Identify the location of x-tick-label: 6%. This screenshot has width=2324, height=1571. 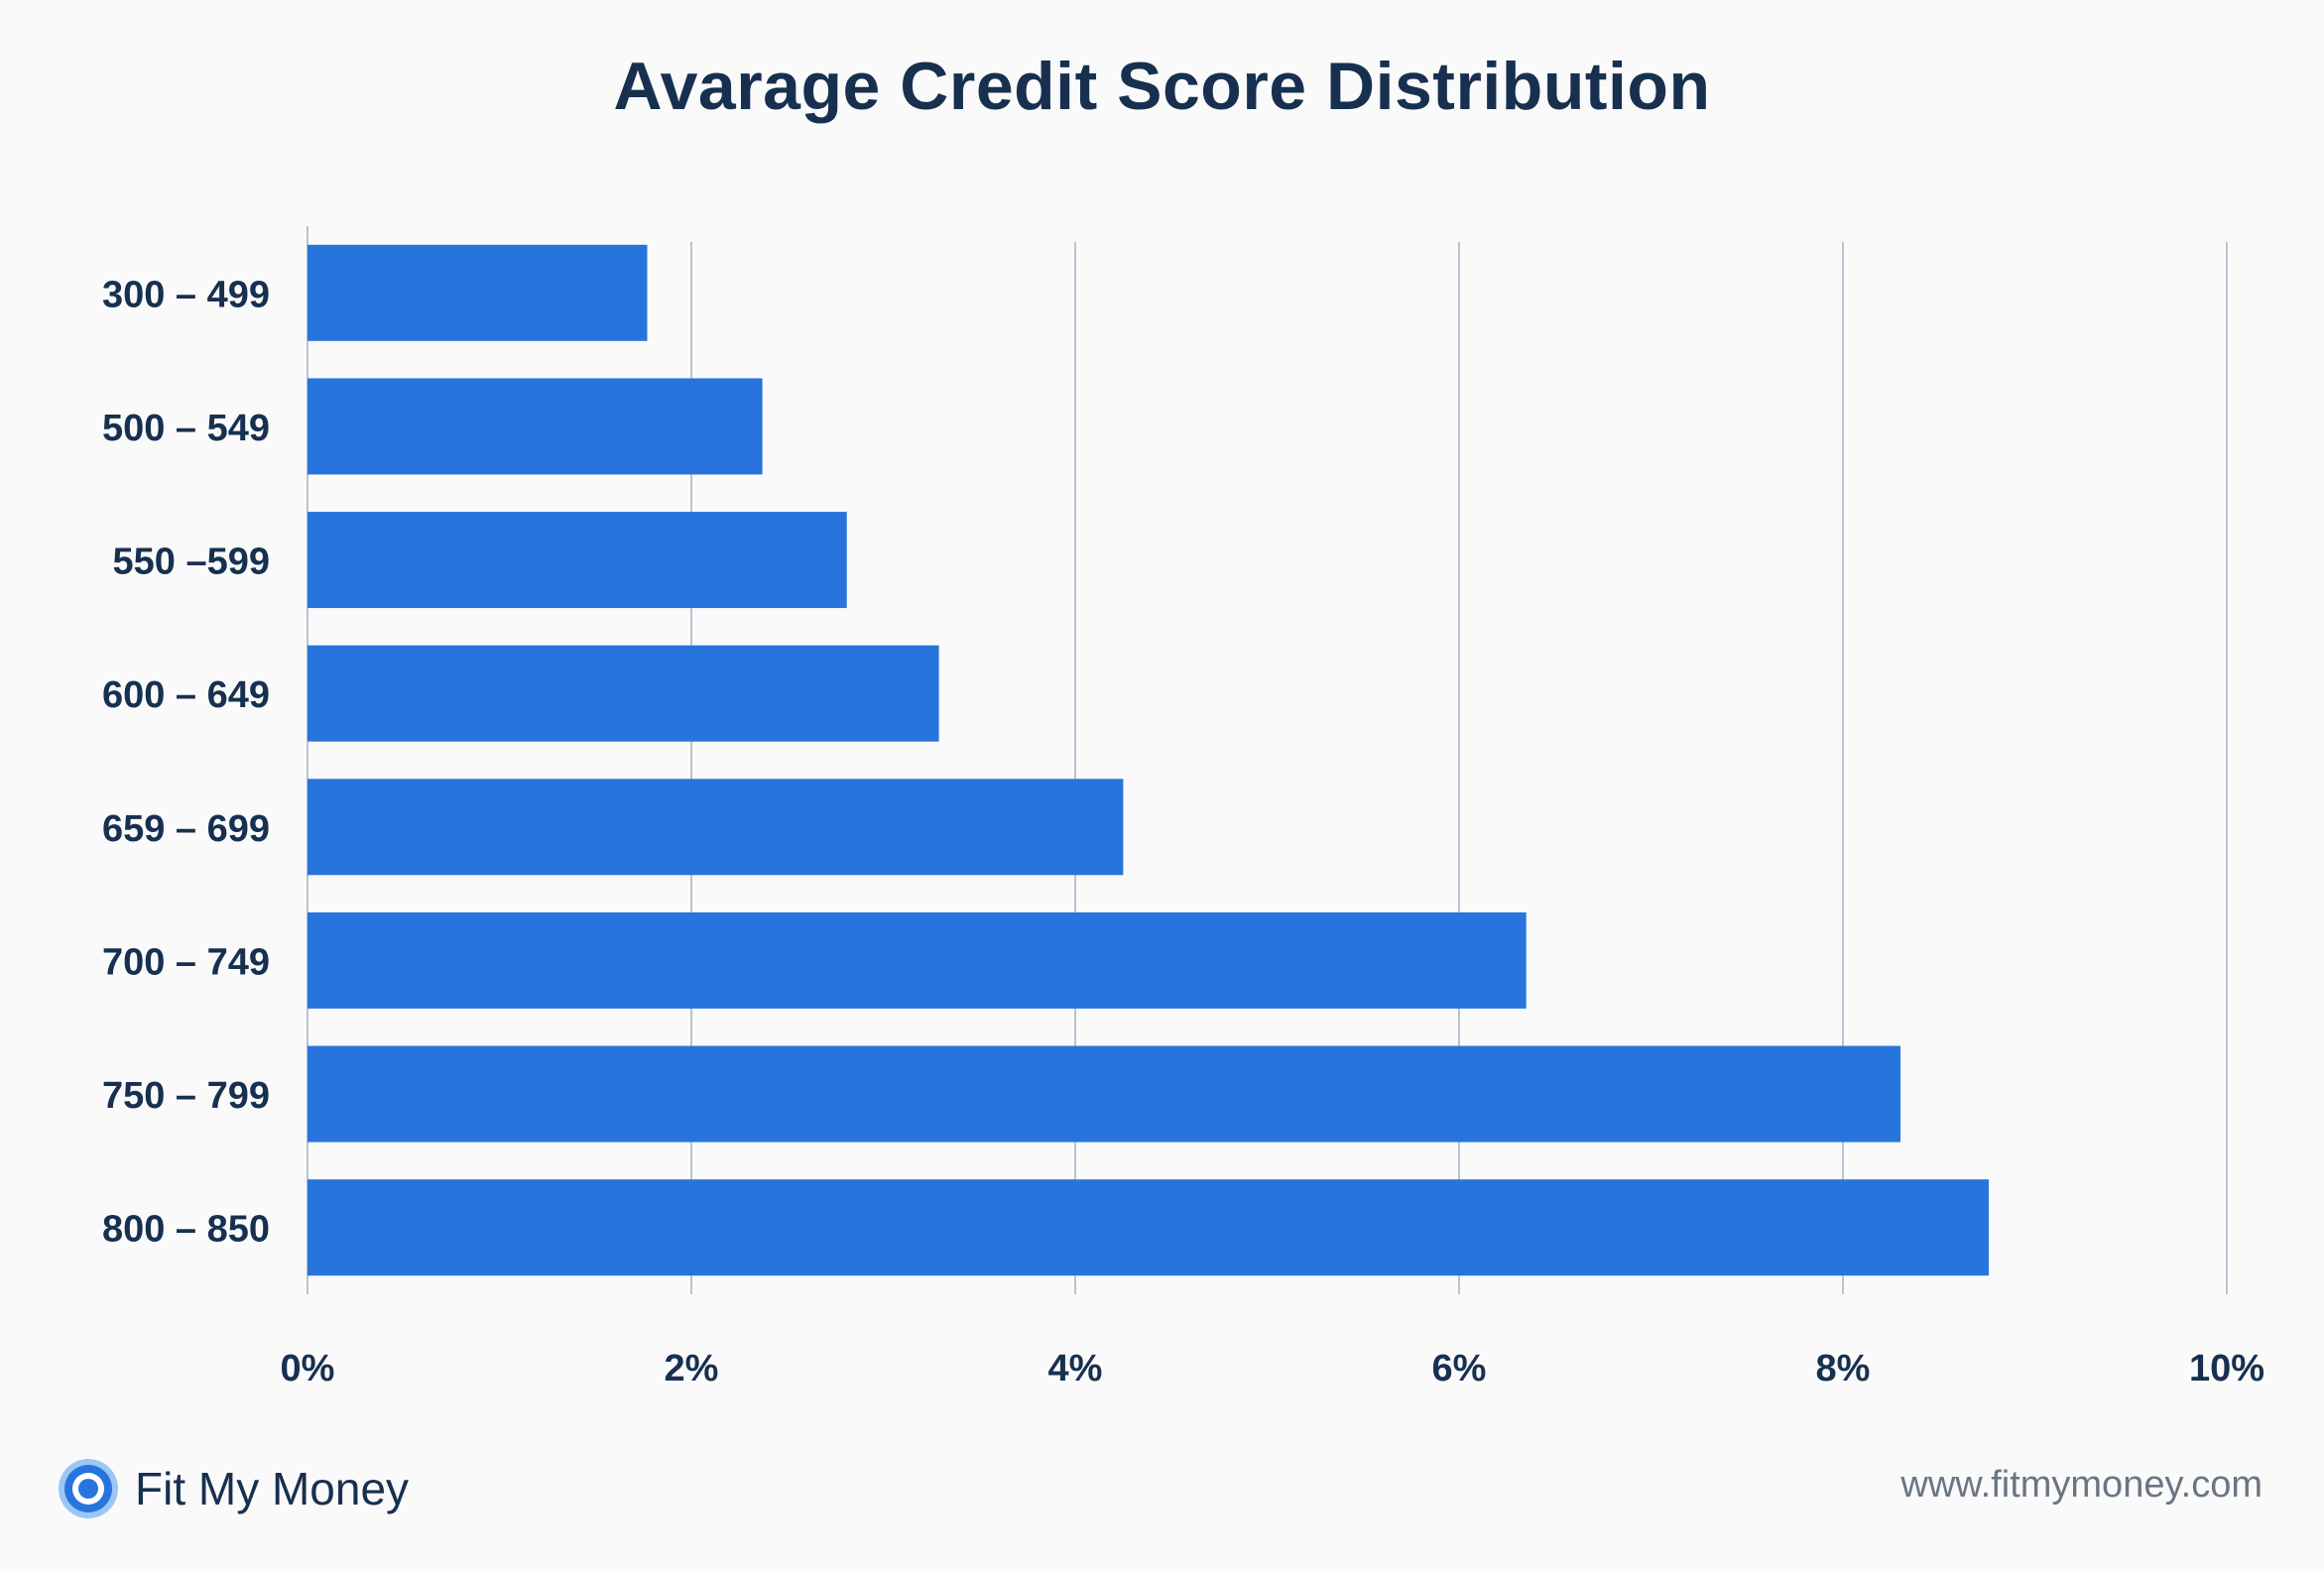
(1460, 1369).